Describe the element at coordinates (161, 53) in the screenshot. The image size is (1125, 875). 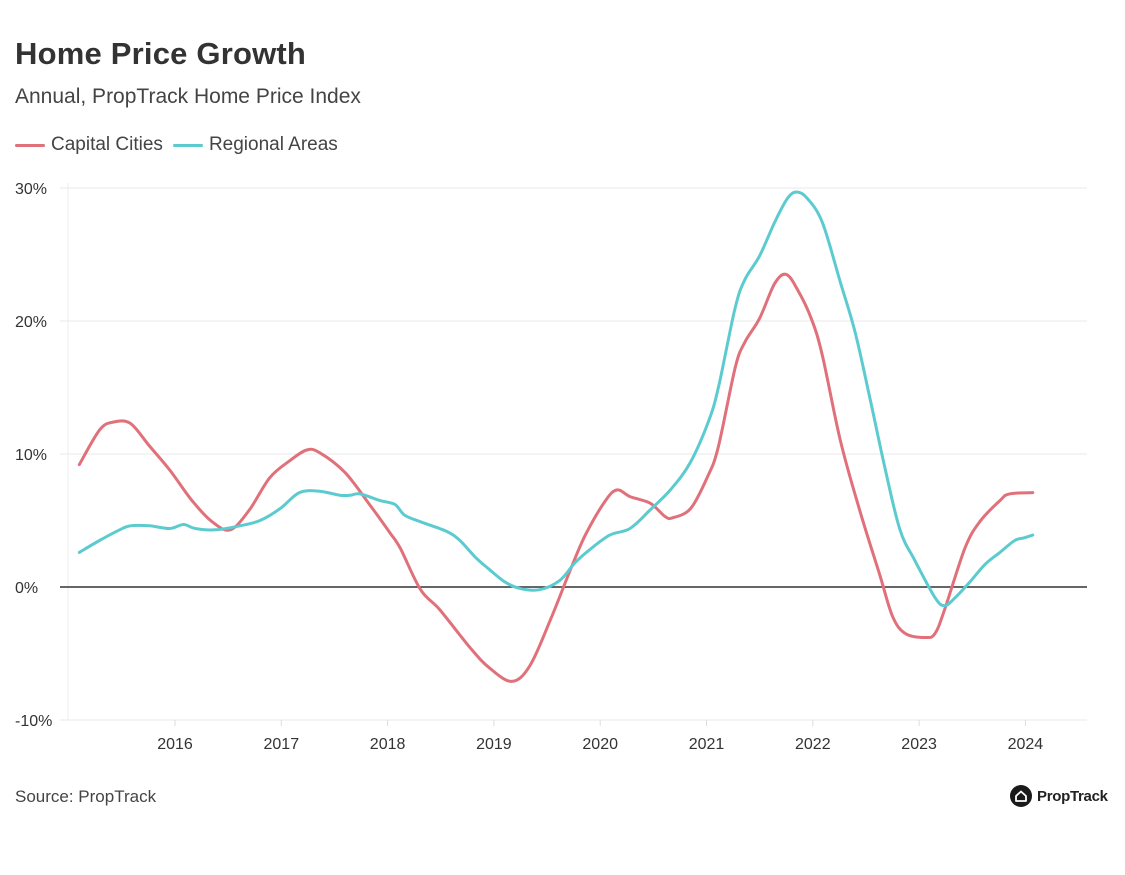
I see `chart-title: Home Price Growth` at that location.